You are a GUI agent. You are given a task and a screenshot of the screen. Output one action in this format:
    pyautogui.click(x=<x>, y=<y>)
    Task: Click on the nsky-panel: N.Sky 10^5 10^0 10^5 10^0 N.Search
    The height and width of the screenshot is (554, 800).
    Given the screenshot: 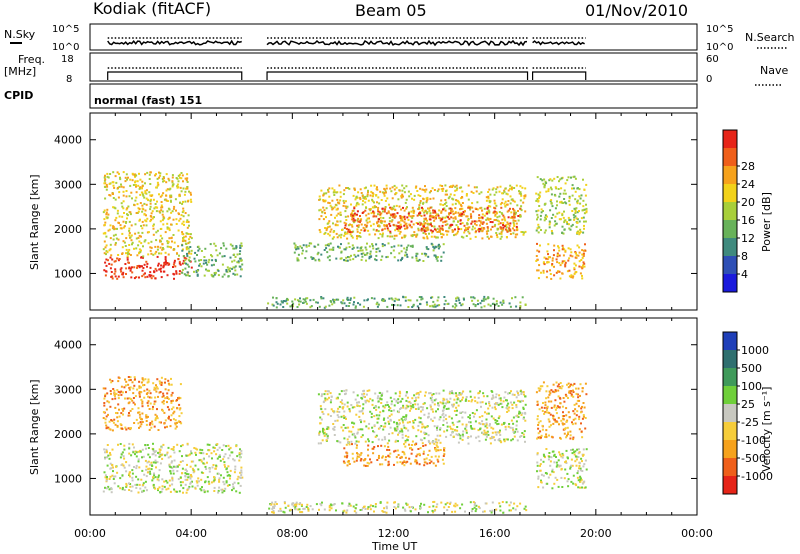 What is the action you would take?
    pyautogui.click(x=399, y=38)
    